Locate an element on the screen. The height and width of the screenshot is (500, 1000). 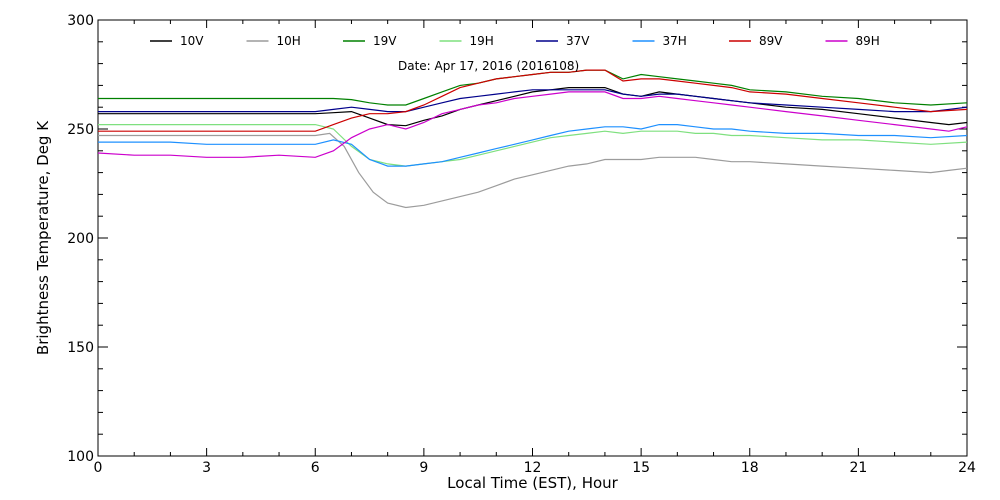
y-axis-label: Brightness Temperature, Deg K is located at coordinates (43, 237).